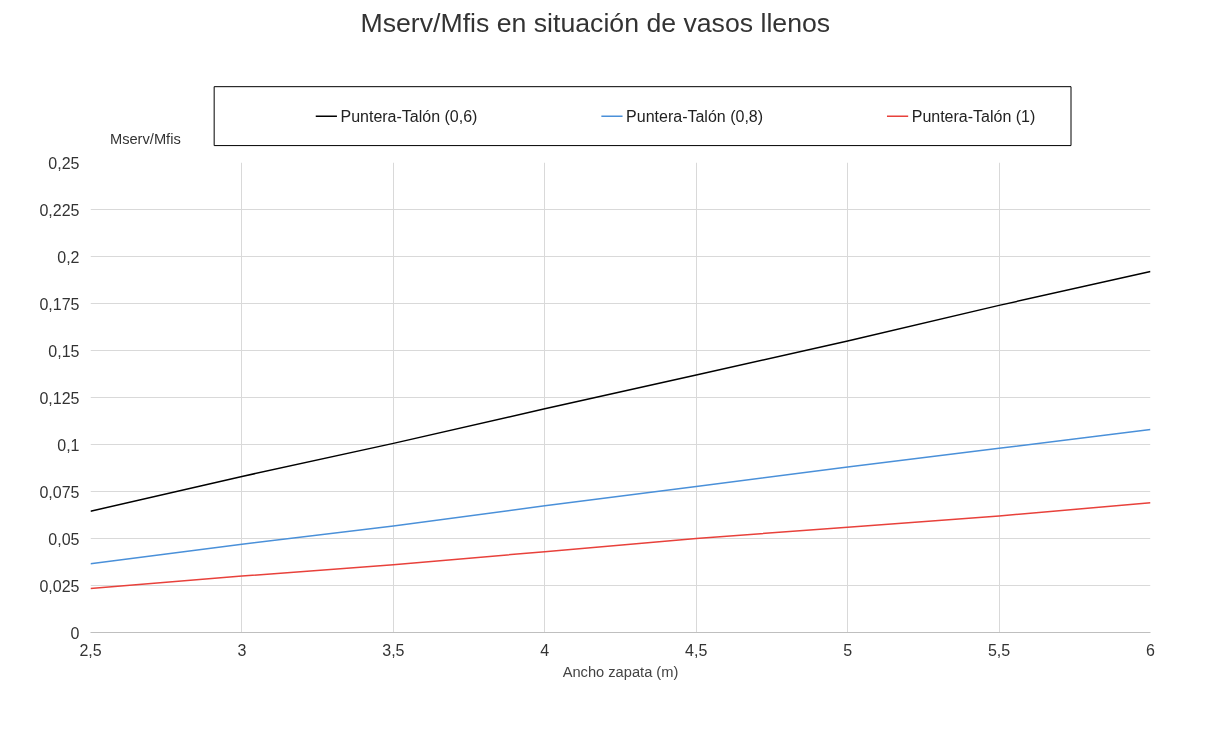 This screenshot has width=1213, height=733. I want to click on x-tick-label: 3,5, so click(393, 650).